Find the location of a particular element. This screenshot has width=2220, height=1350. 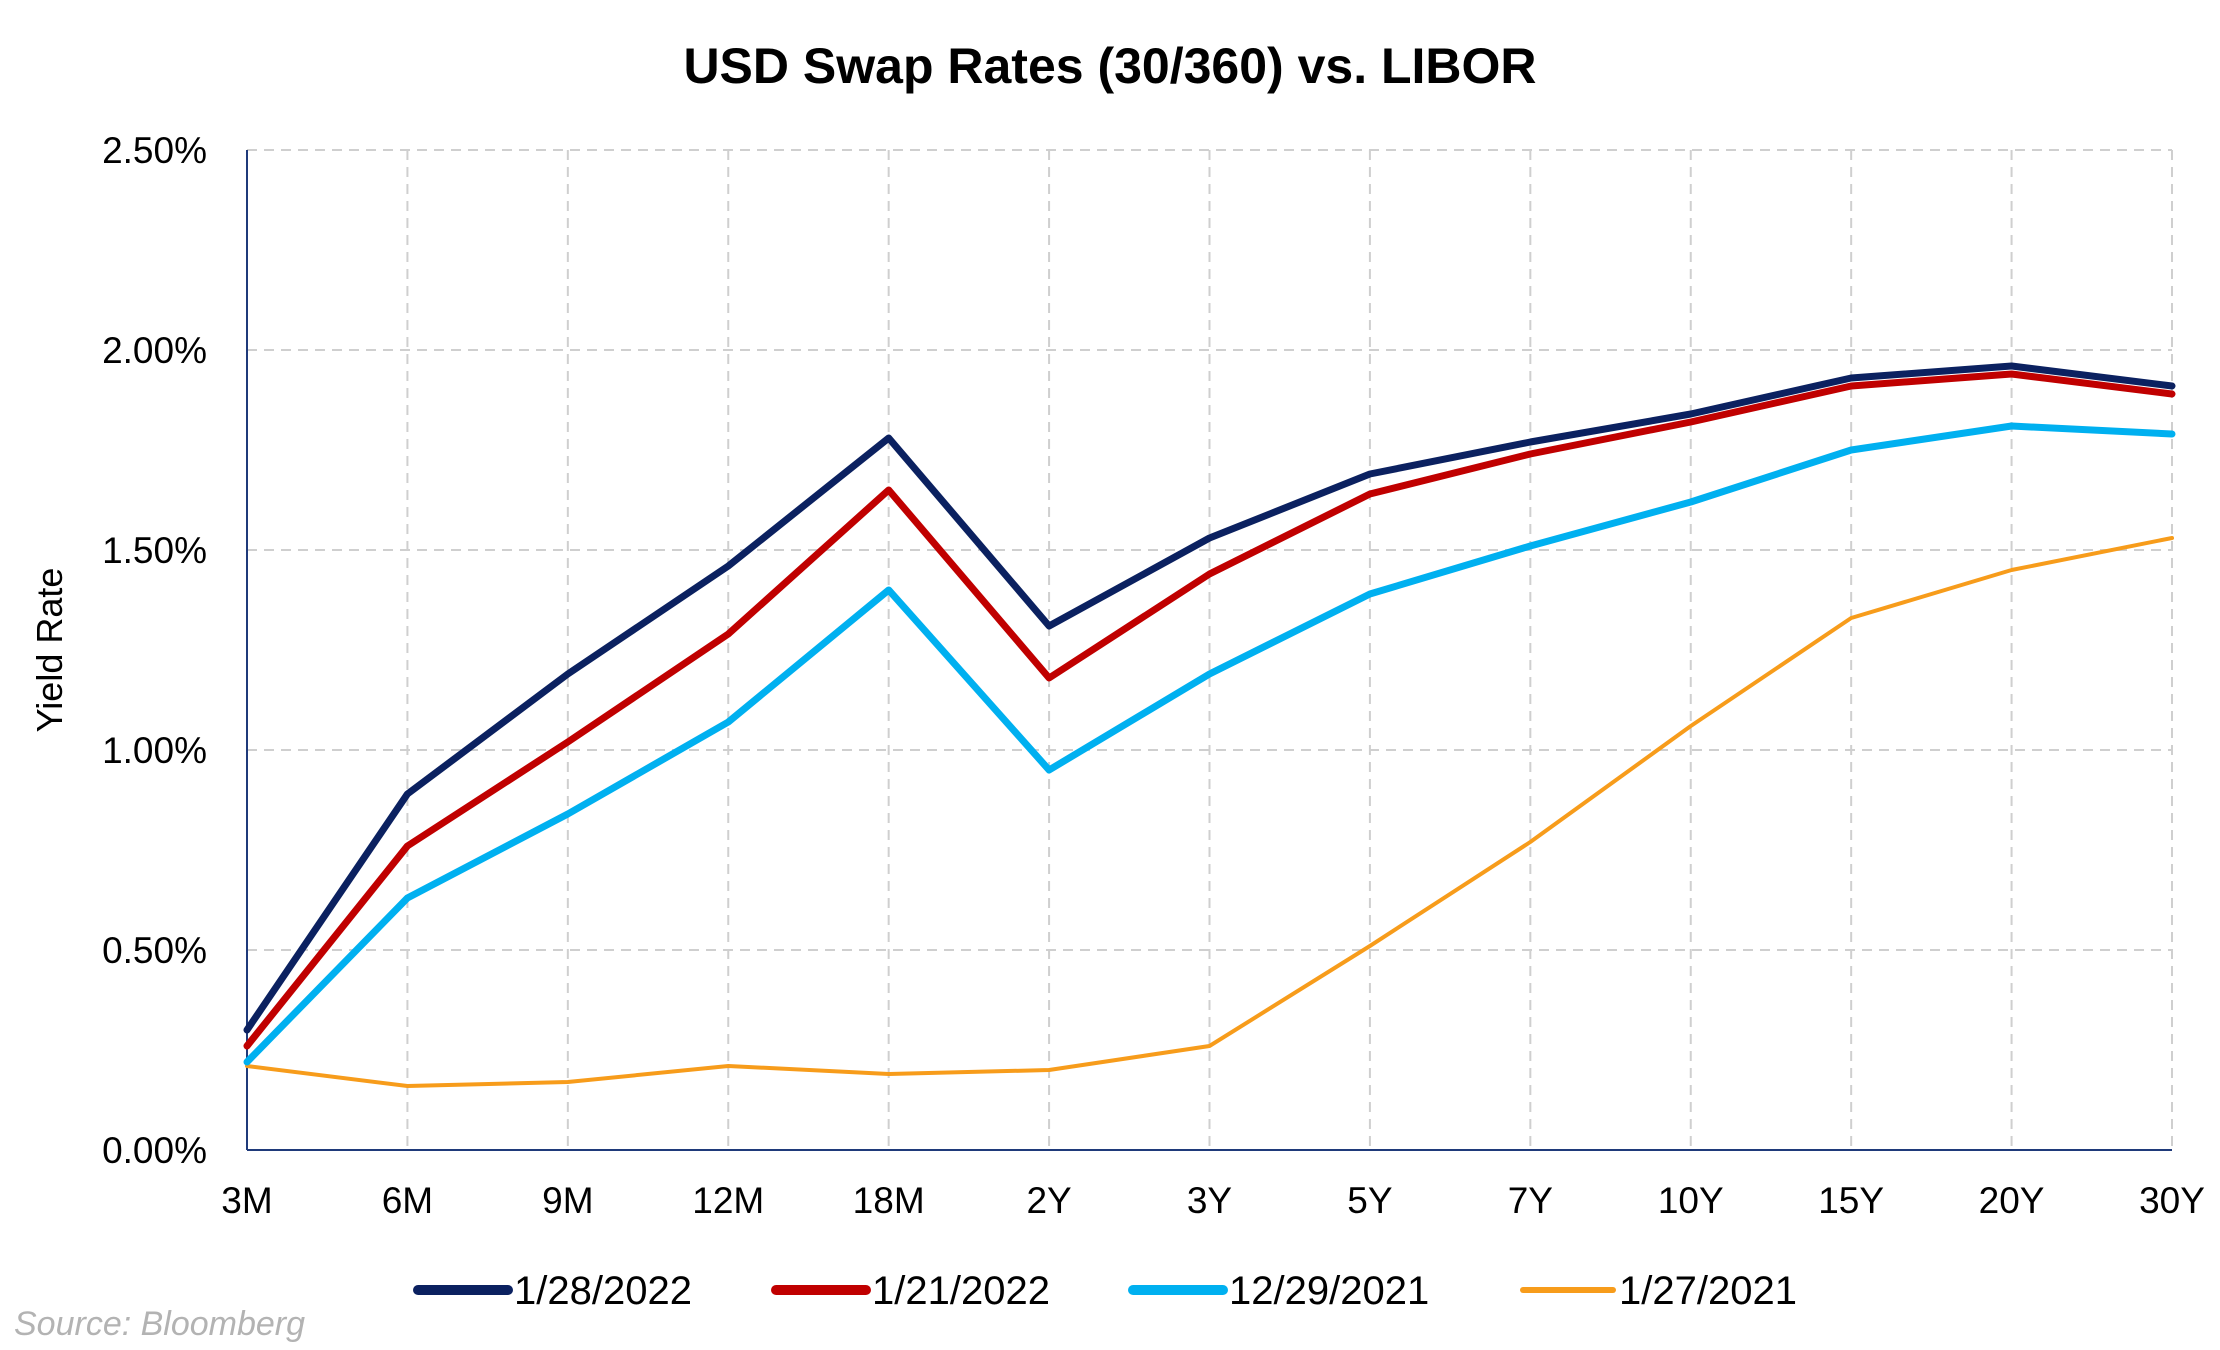

x-tick-label: 15Y is located at coordinates (1851, 1200).